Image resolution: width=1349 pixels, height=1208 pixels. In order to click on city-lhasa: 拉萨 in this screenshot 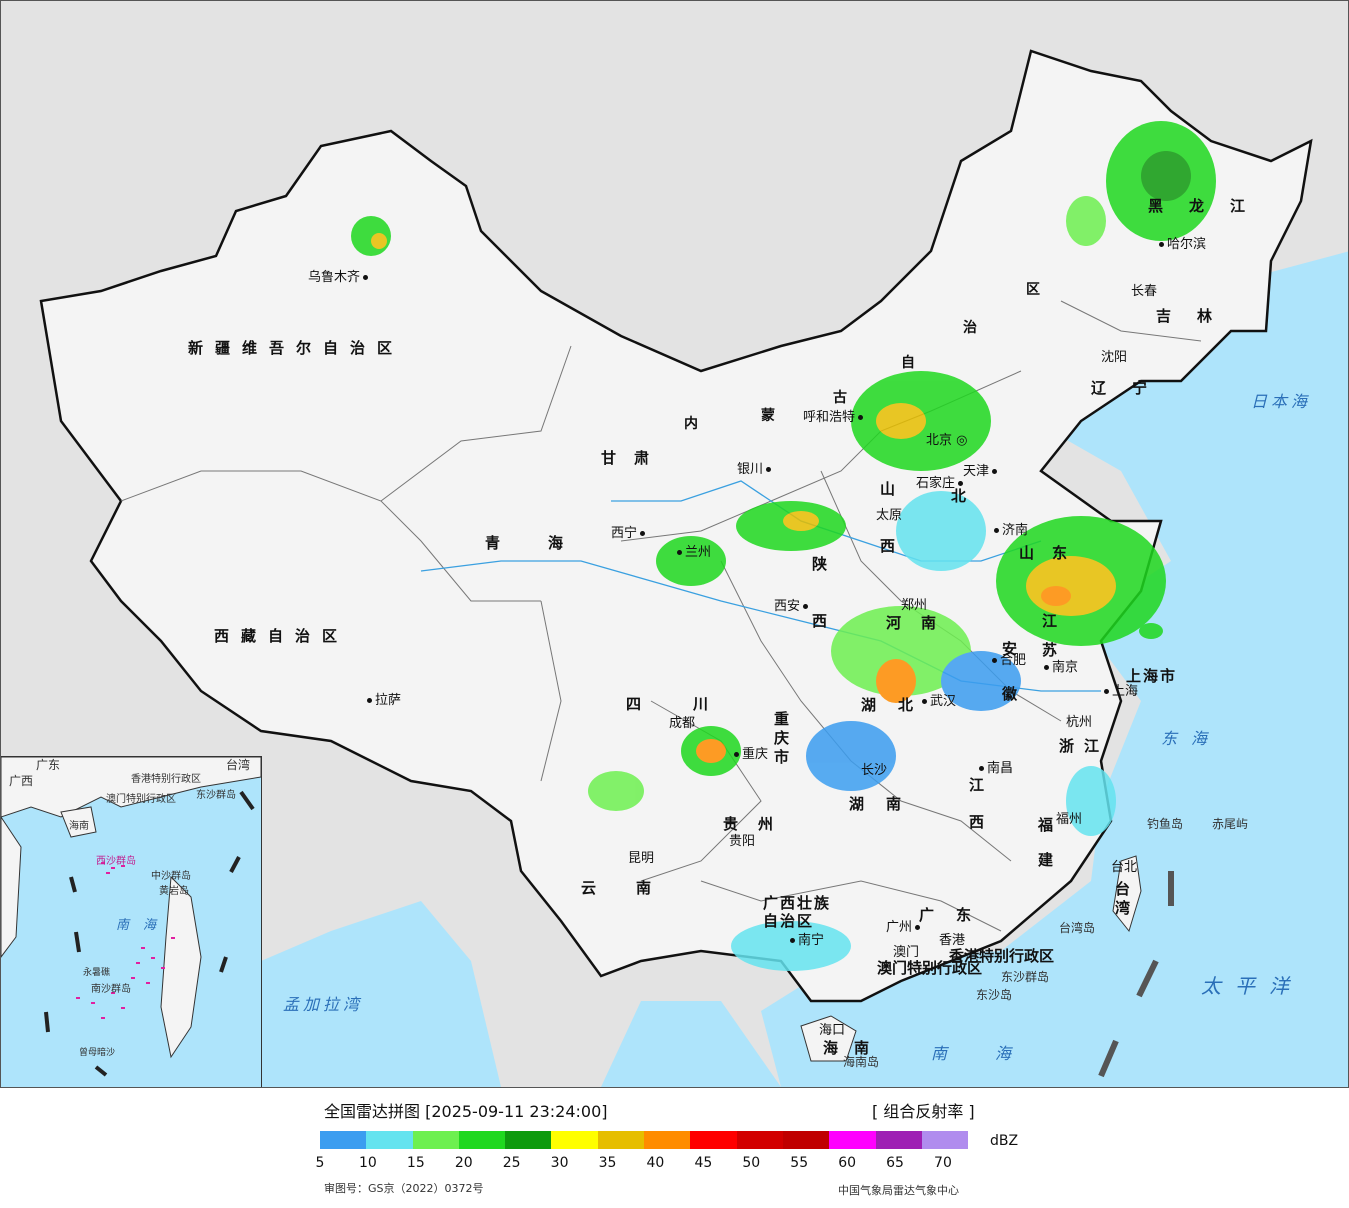, I will do `click(382, 700)`.